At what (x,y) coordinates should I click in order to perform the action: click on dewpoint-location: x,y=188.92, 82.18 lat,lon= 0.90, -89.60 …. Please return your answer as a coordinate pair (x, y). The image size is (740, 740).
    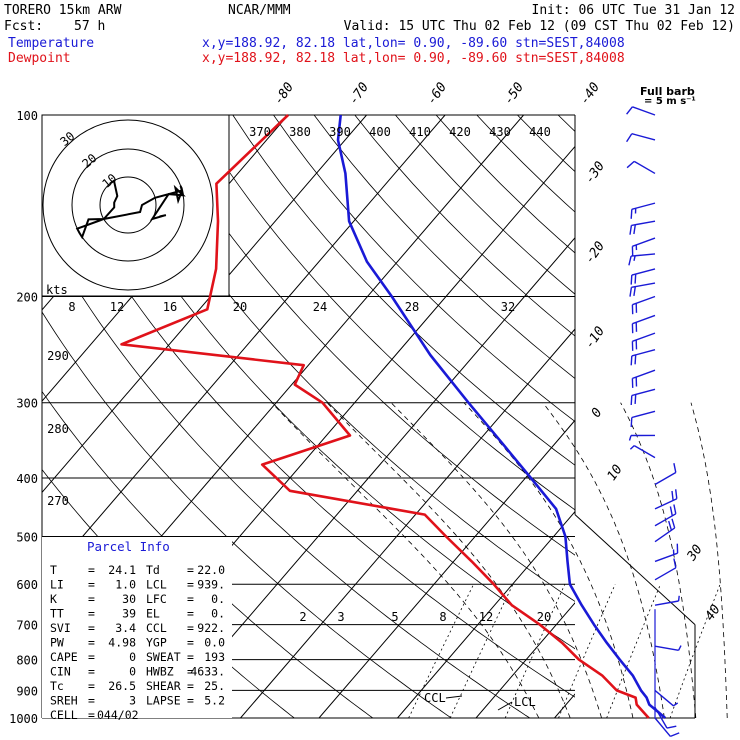
    Looking at the image, I should click on (413, 58).